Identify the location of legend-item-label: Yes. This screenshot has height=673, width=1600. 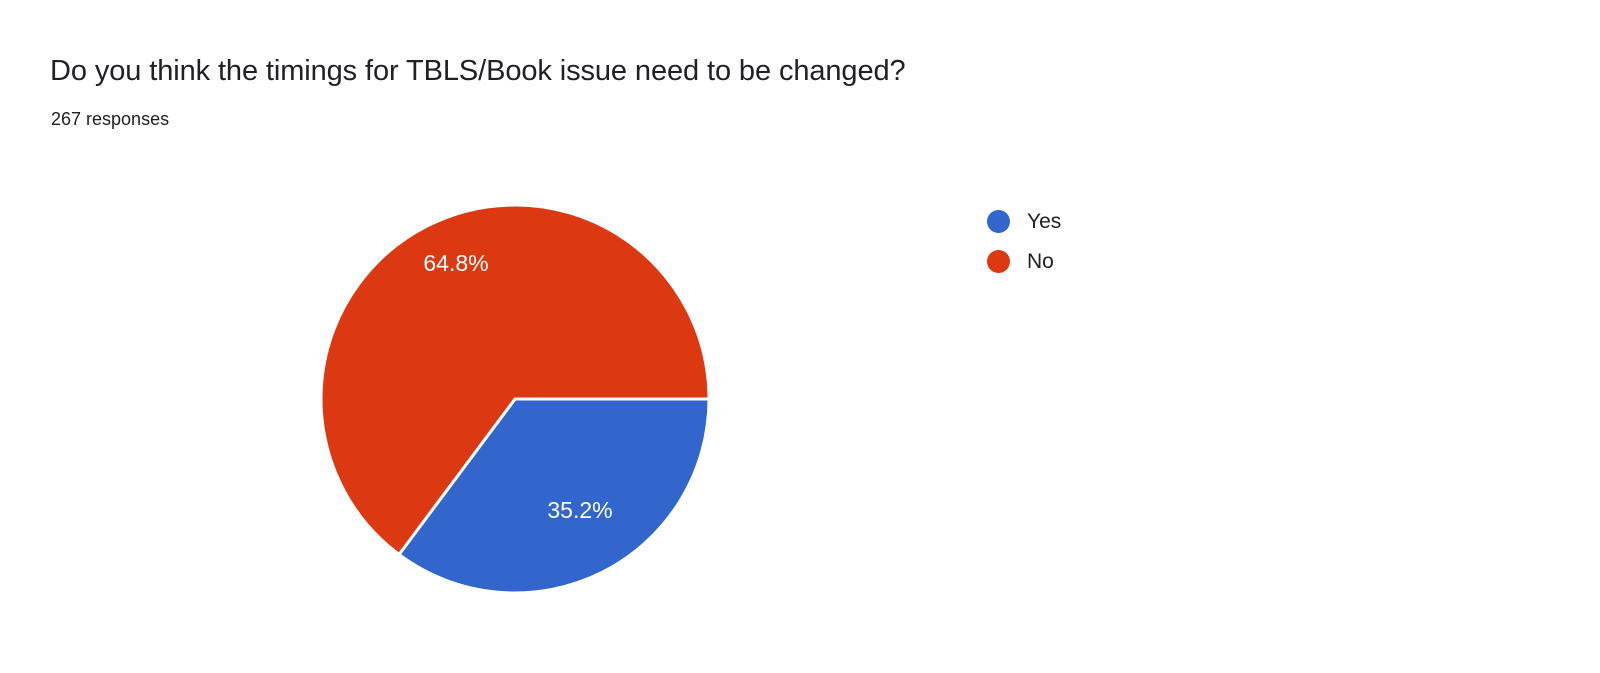
(1044, 221).